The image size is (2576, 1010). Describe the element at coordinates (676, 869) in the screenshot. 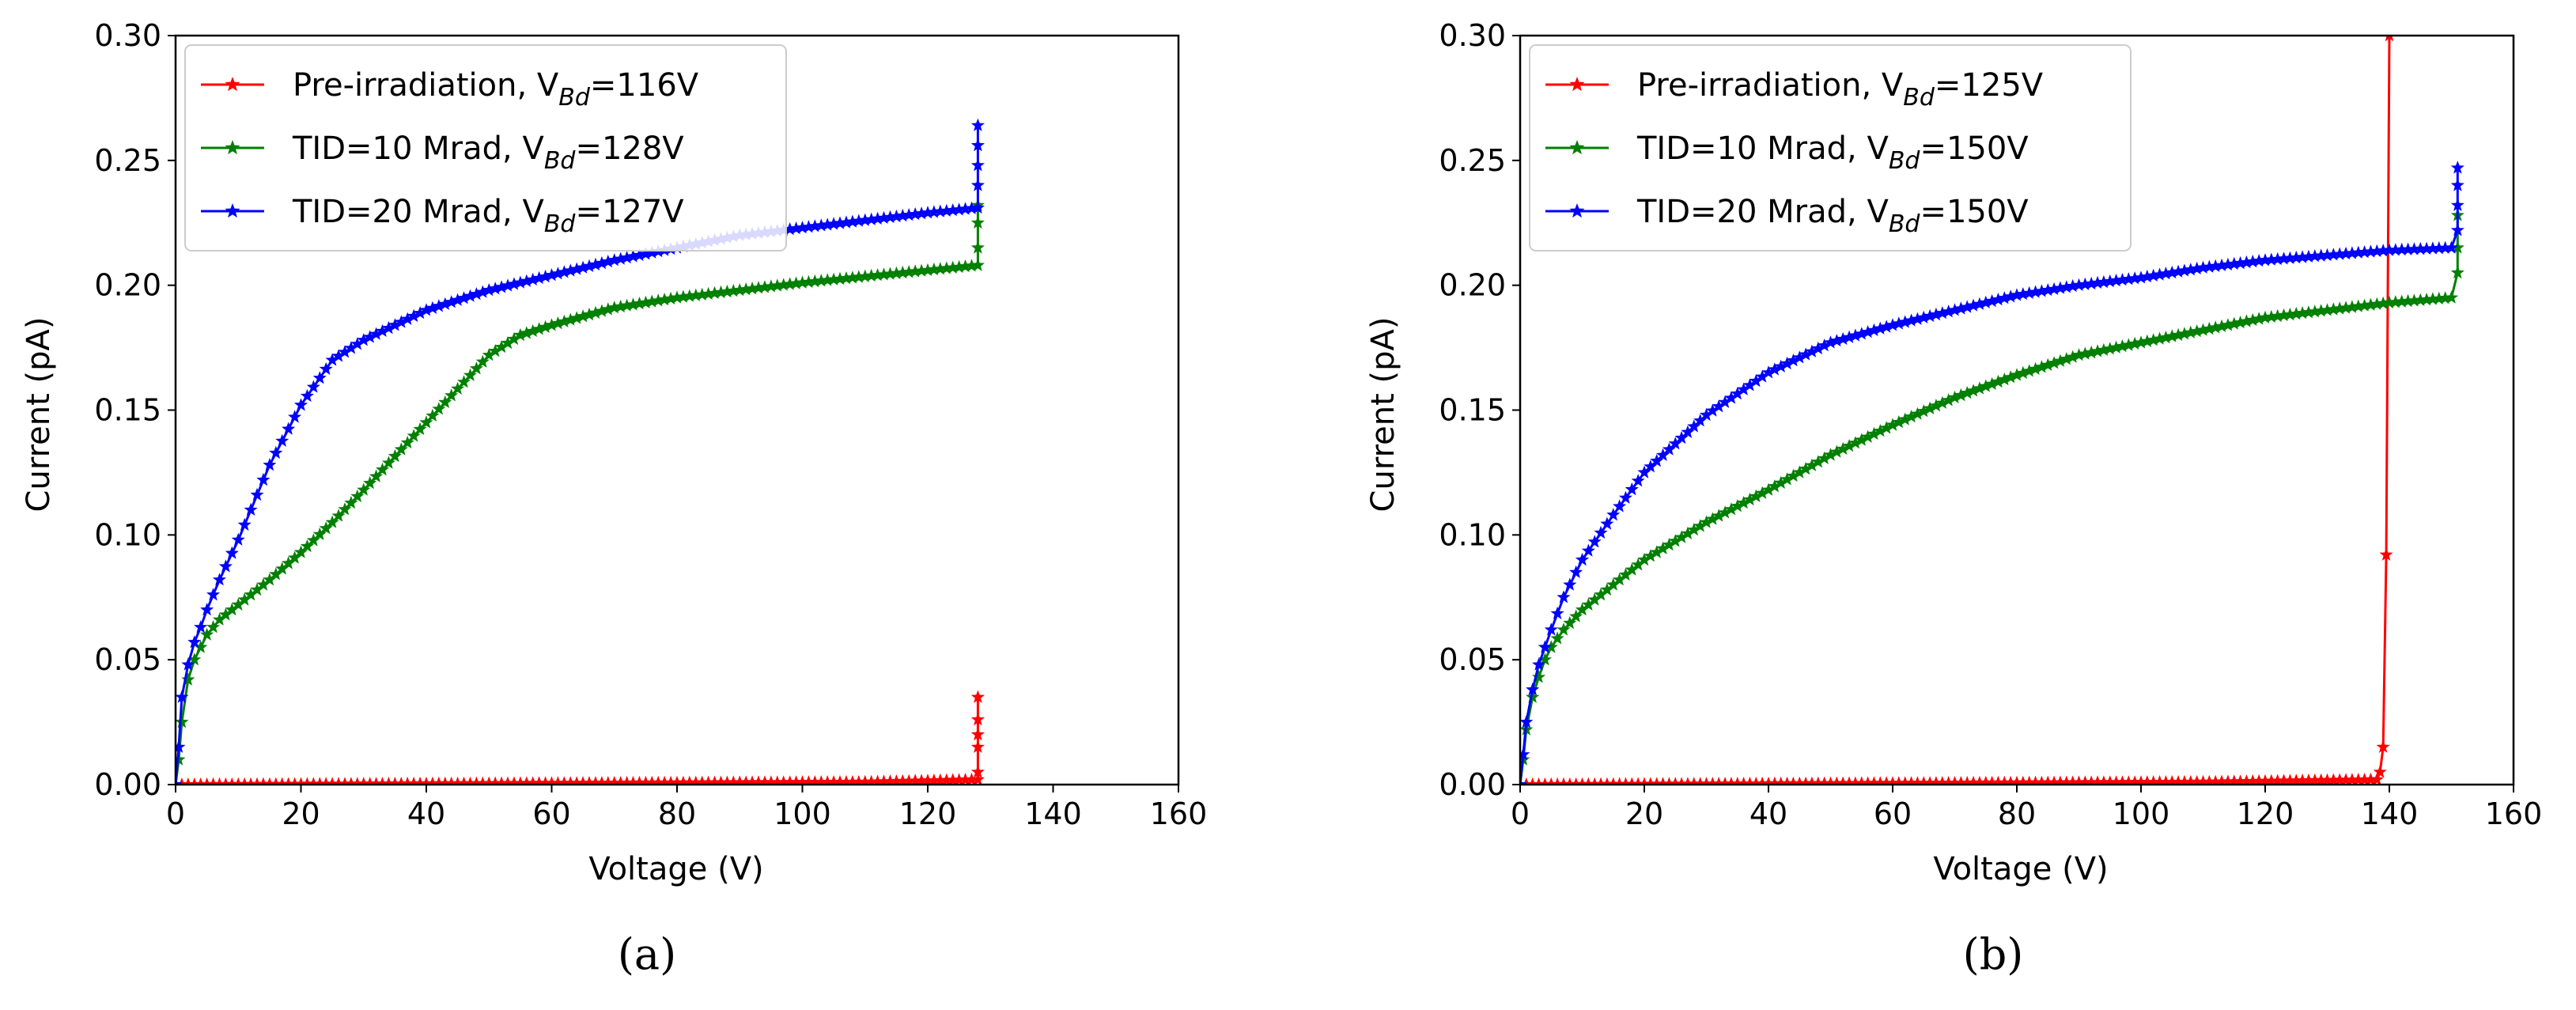

I see `panel-a-xlabel: Voltage (V)` at that location.